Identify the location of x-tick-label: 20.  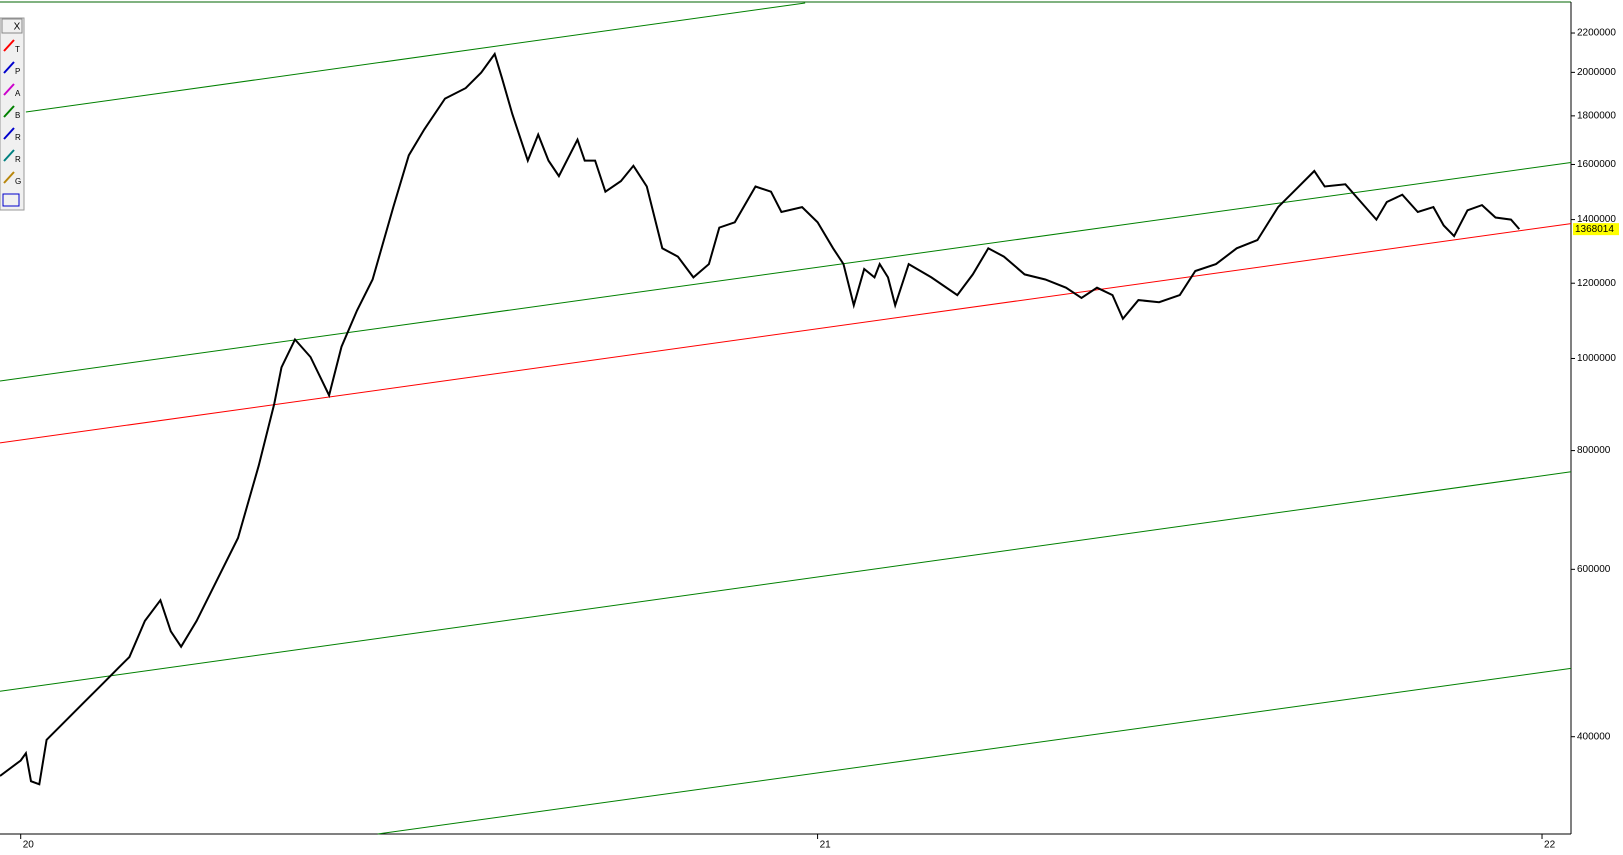
(29, 845).